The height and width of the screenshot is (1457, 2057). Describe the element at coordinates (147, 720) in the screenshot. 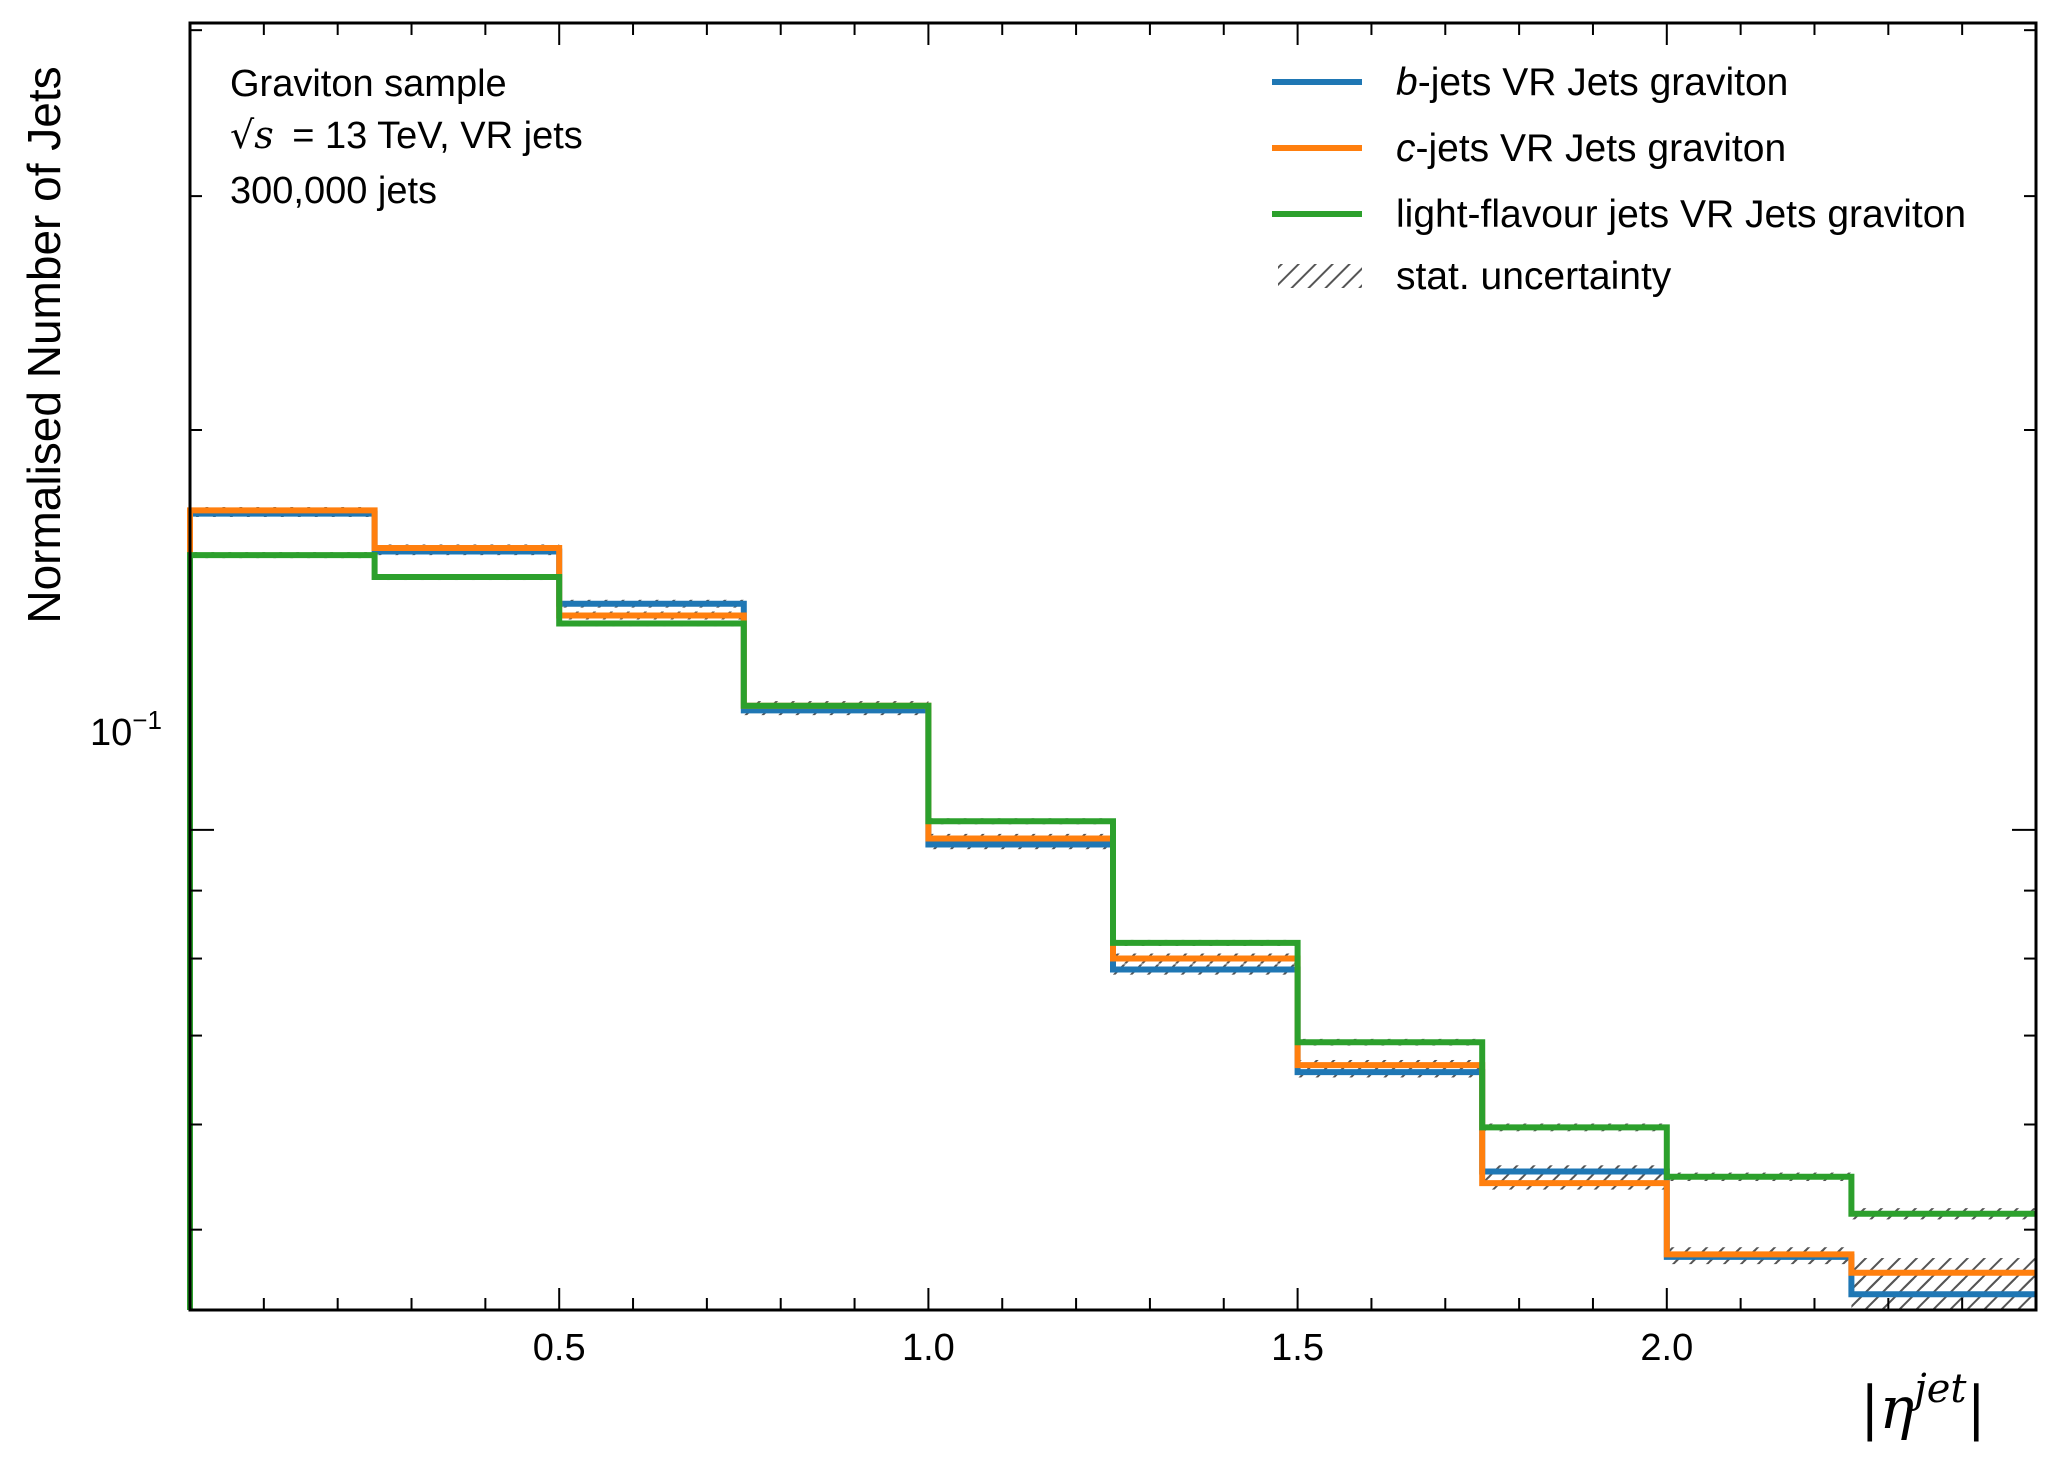

I see `y-tick-exponent: −1` at that location.